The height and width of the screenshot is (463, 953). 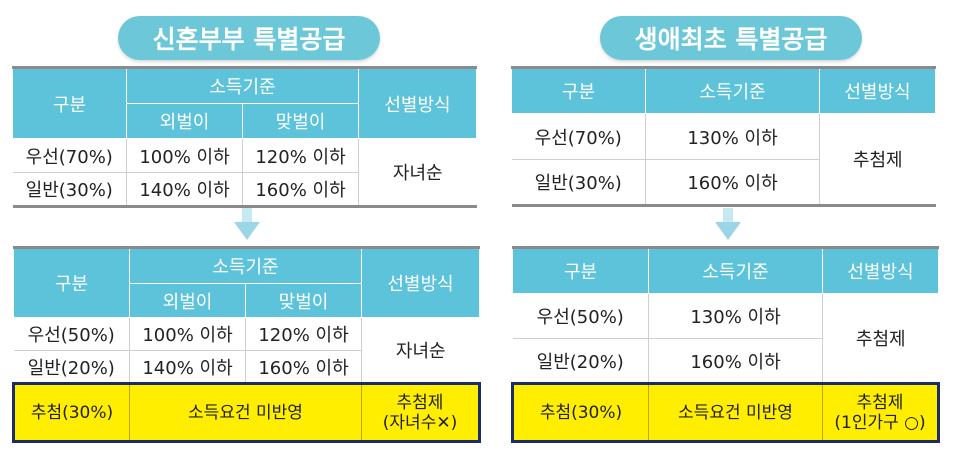 What do you see at coordinates (420, 422) in the screenshot?
I see `lottery-method-line2: (자녀수✕)` at bounding box center [420, 422].